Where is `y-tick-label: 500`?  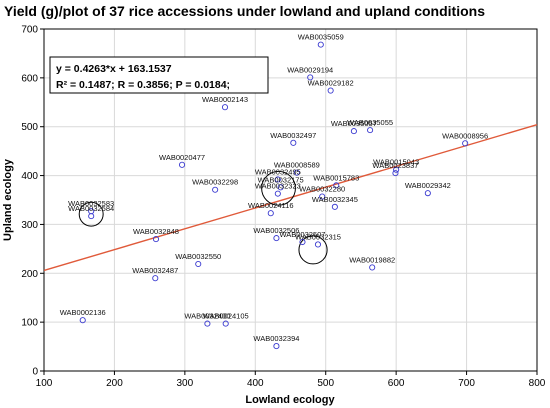
y-tick-label: 500 is located at coordinates (29, 127).